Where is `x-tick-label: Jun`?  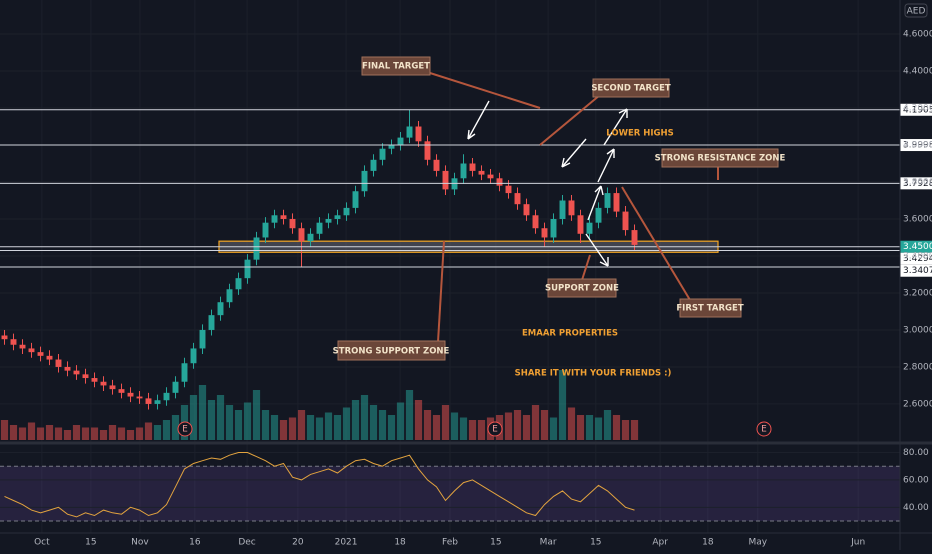 x-tick-label: Jun is located at coordinates (857, 543).